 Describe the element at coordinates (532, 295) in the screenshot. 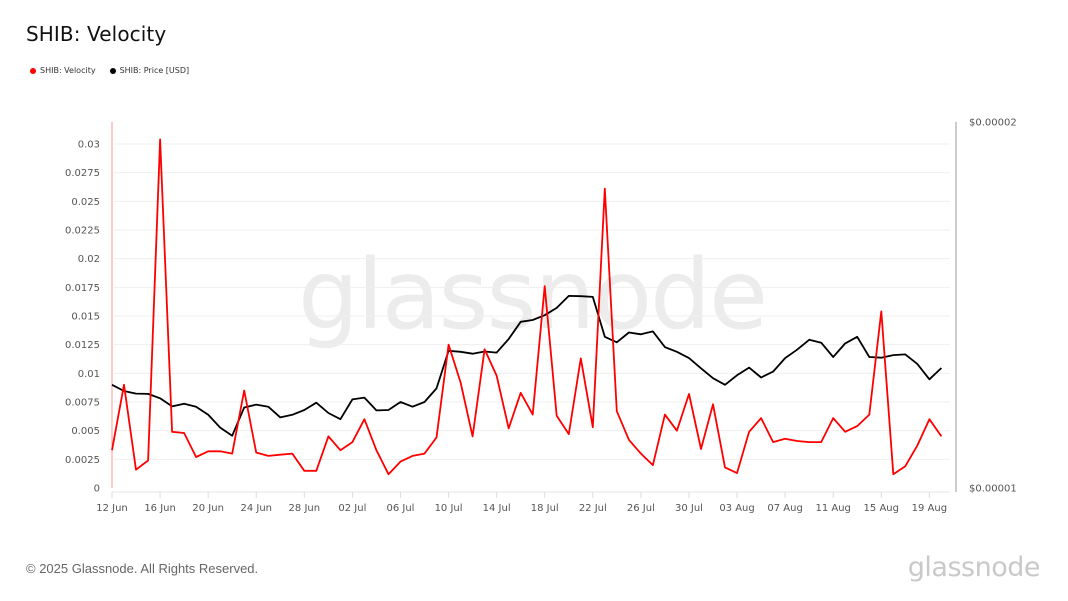

I see `watermark: glassnode` at that location.